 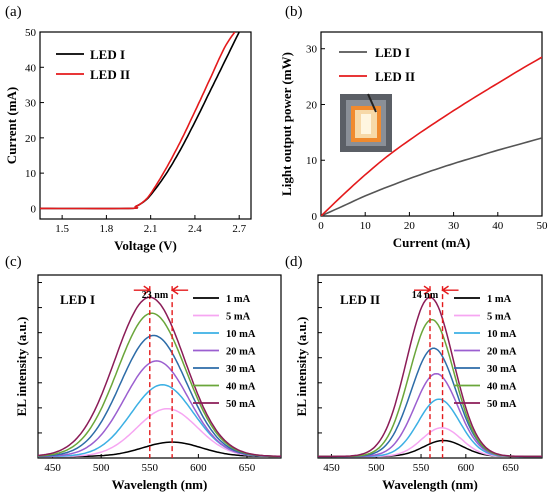 I want to click on inset-photo, so click(x=366, y=122).